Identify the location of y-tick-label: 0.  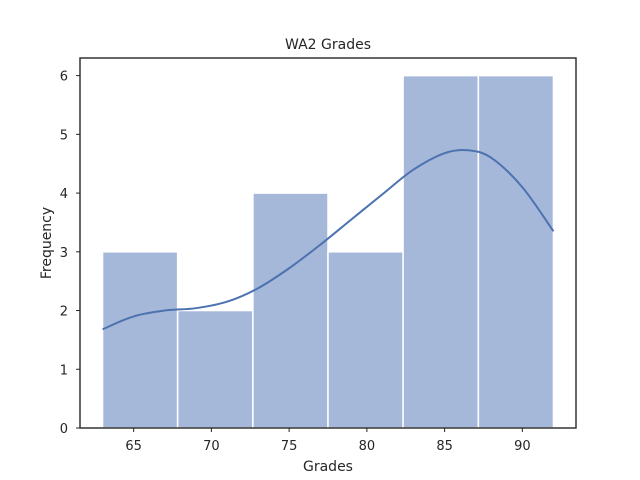
(64, 429).